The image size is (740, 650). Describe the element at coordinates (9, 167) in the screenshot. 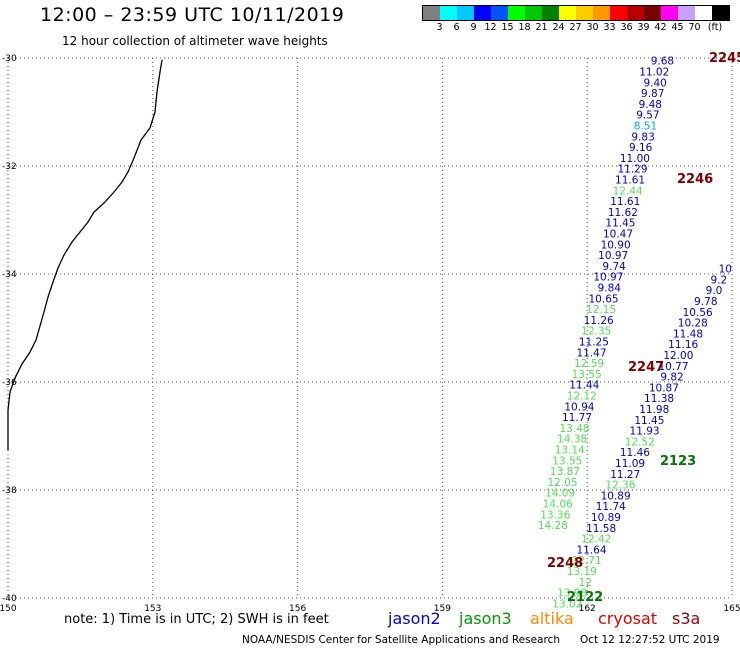

I see `y-tick-label: -32` at that location.